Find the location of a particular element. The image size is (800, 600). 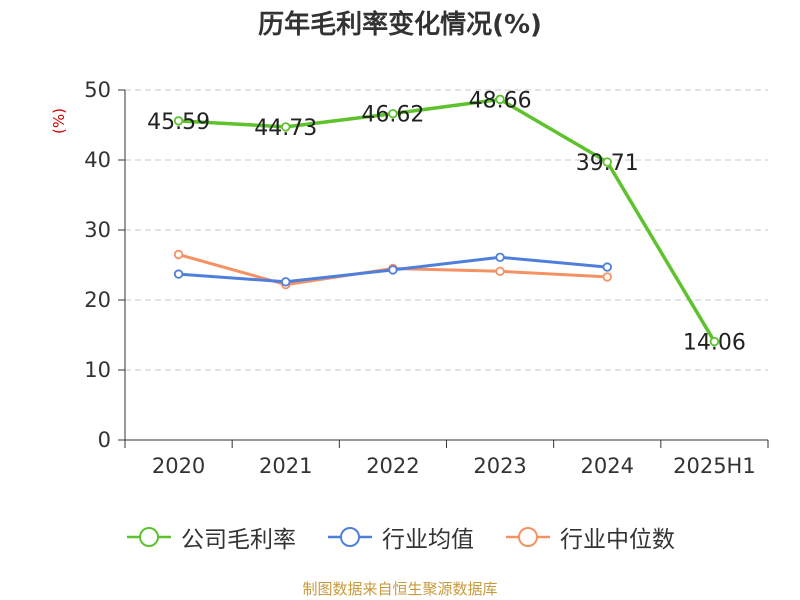

data-label: 39.71 is located at coordinates (607, 163).